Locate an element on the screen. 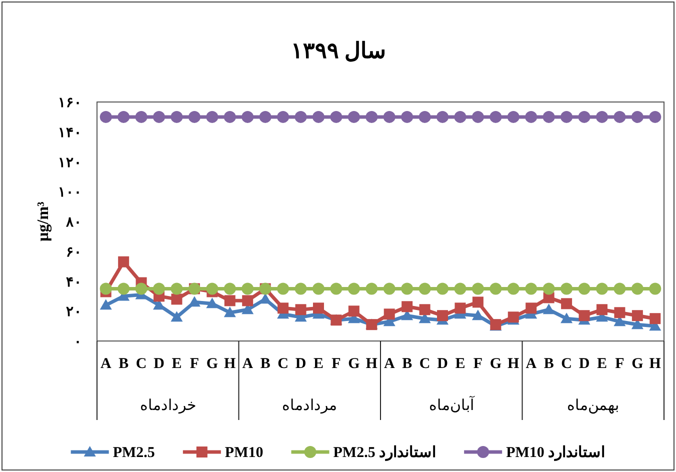  x-tick-label: B is located at coordinates (549, 364).